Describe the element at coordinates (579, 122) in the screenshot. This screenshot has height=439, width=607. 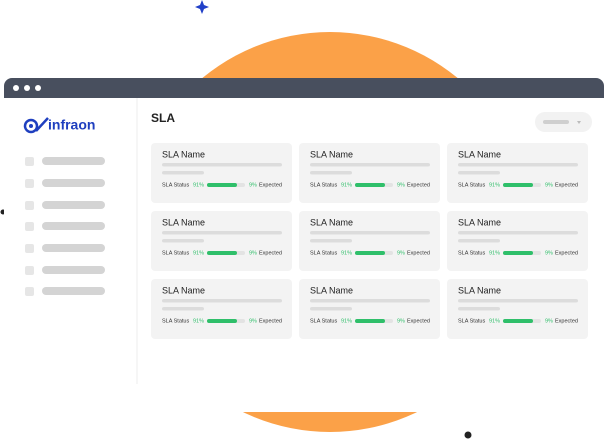
I see `dropdown-caret` at that location.